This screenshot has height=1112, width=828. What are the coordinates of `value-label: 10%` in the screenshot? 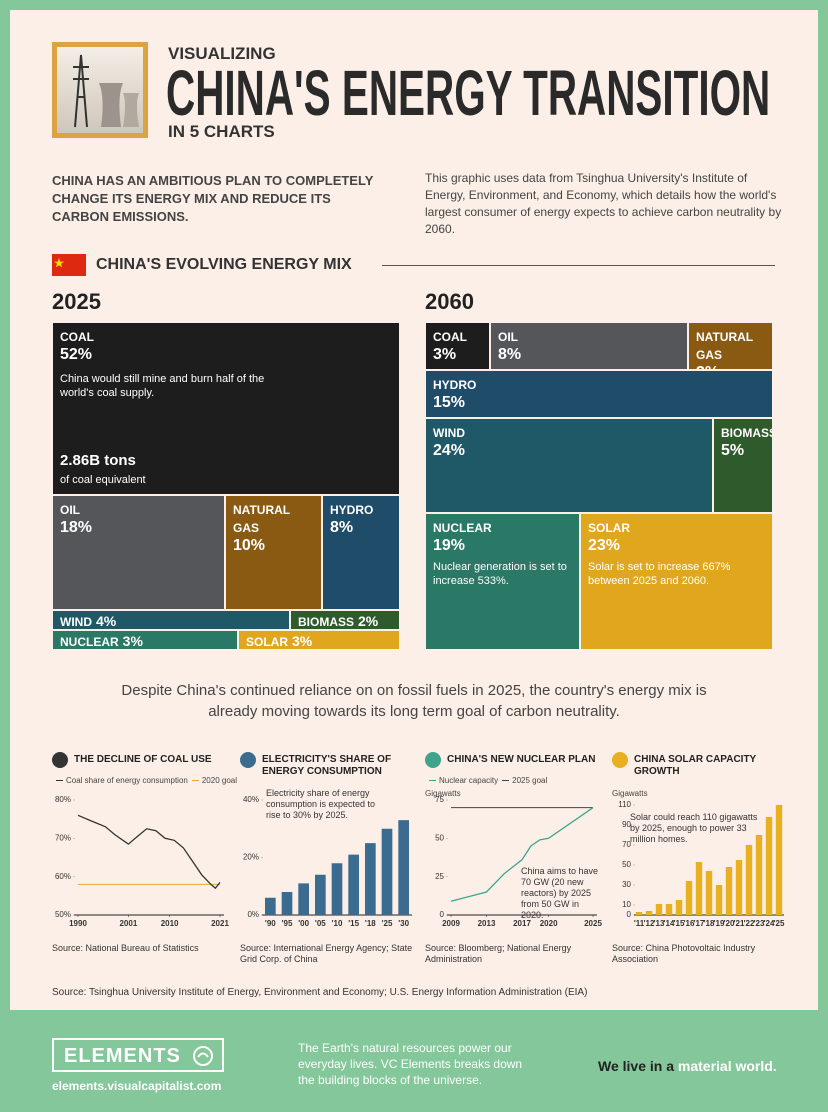 It's located at (249, 545).